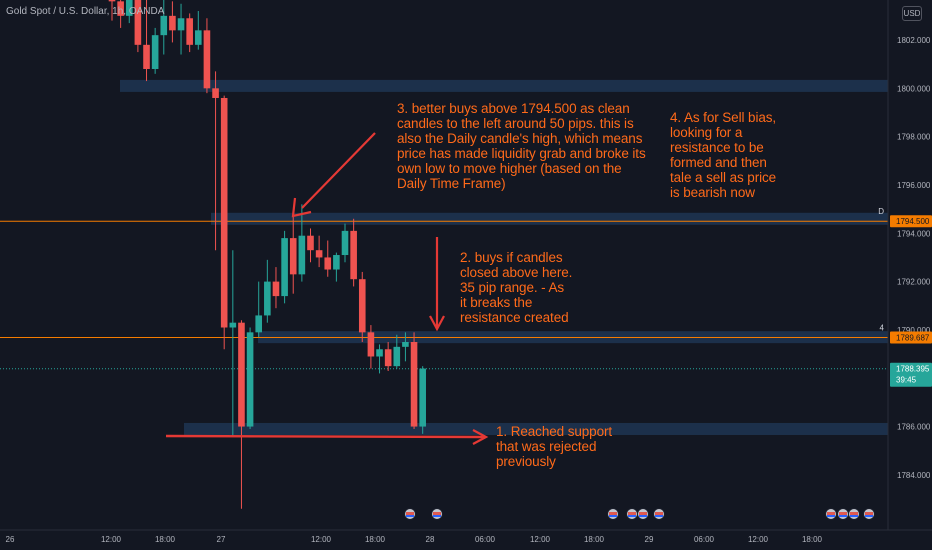  I want to click on arrow-1-head, so click(480, 437).